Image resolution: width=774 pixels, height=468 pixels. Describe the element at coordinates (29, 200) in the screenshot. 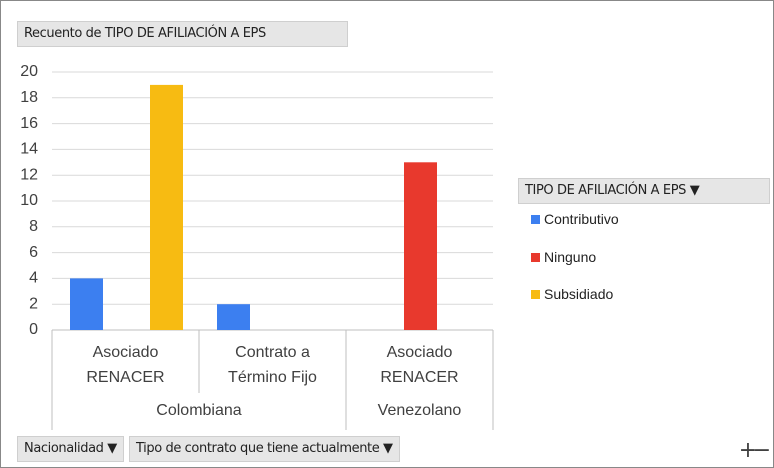

I see `y-tick-label: 10` at that location.